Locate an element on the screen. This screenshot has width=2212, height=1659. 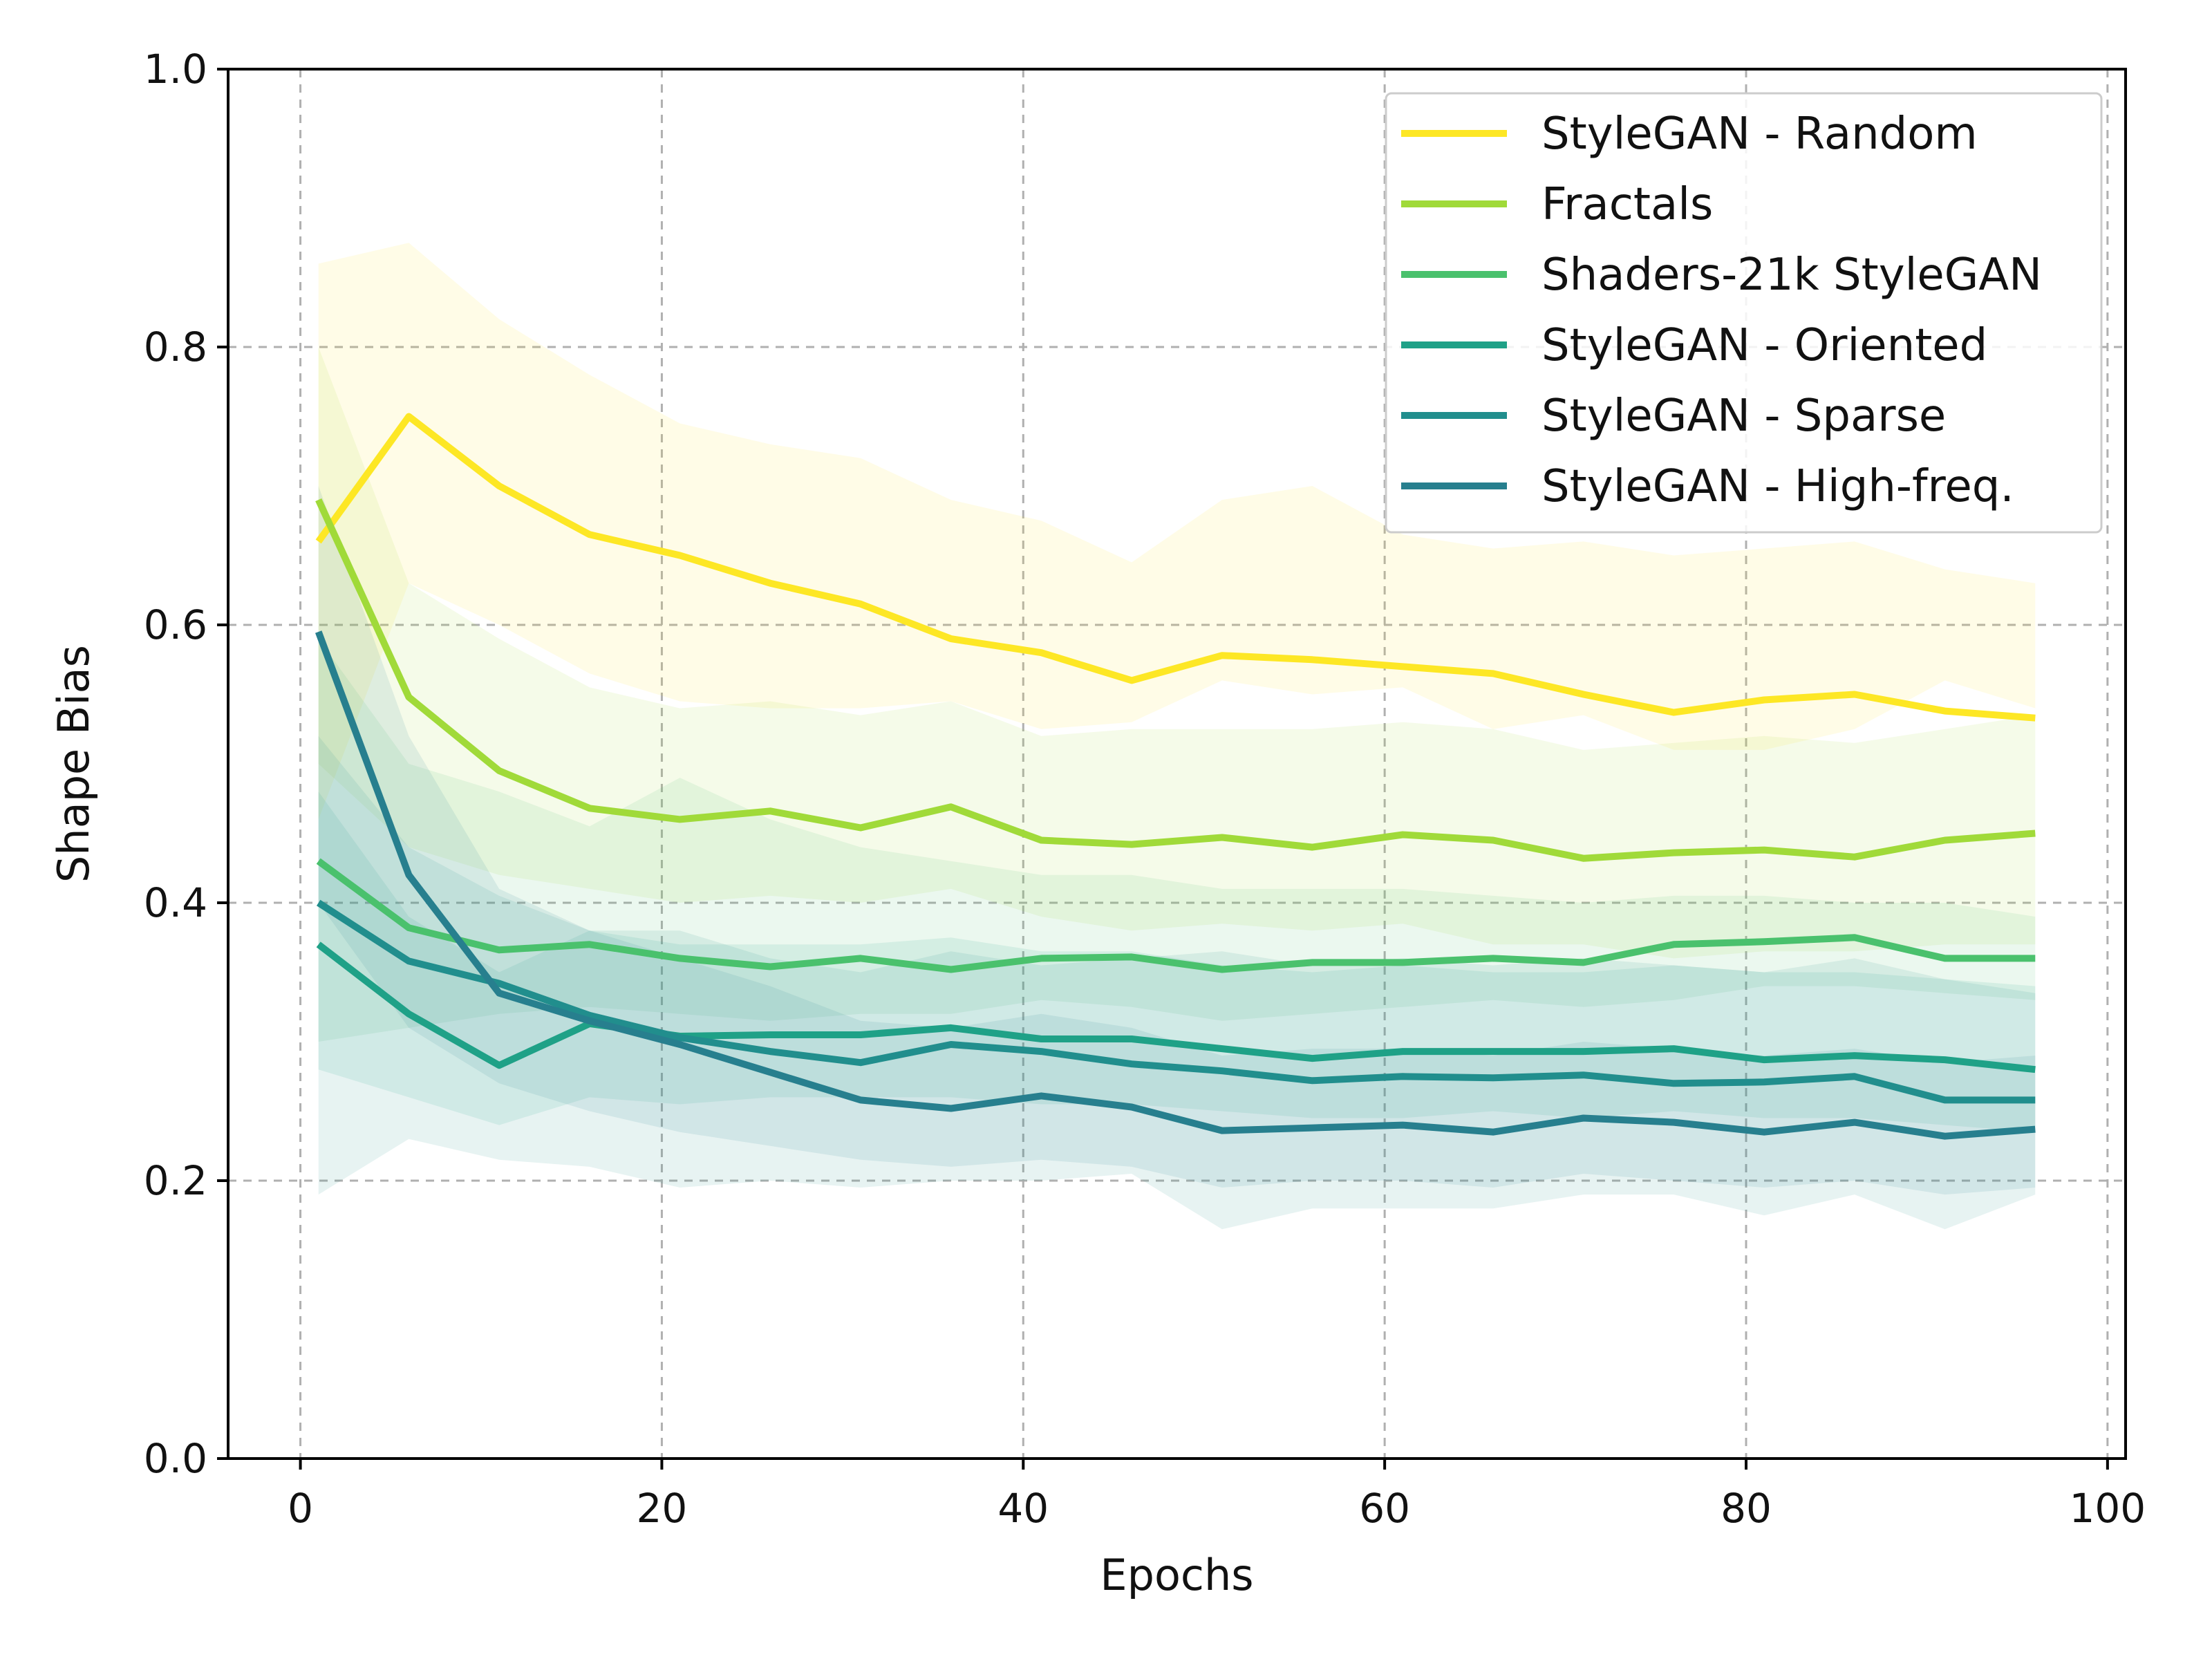
x-tick-label: 0 is located at coordinates (300, 1508).